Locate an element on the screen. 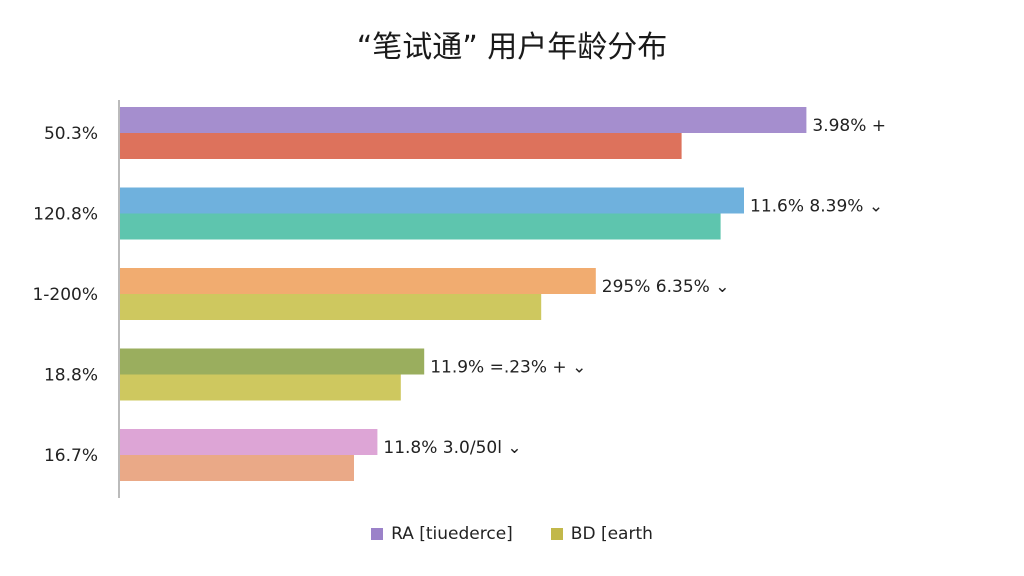 The image size is (1024, 576). category-label-3: 1-200% is located at coordinates (65, 295).